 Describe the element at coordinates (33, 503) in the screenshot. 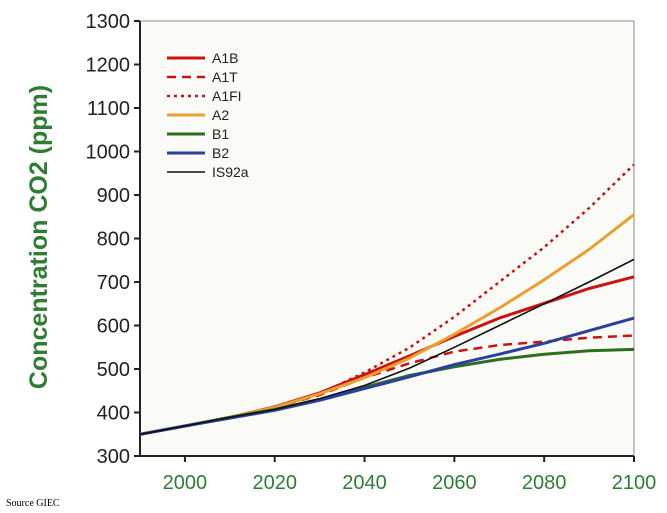

I see `source-note: Source GIEC` at that location.